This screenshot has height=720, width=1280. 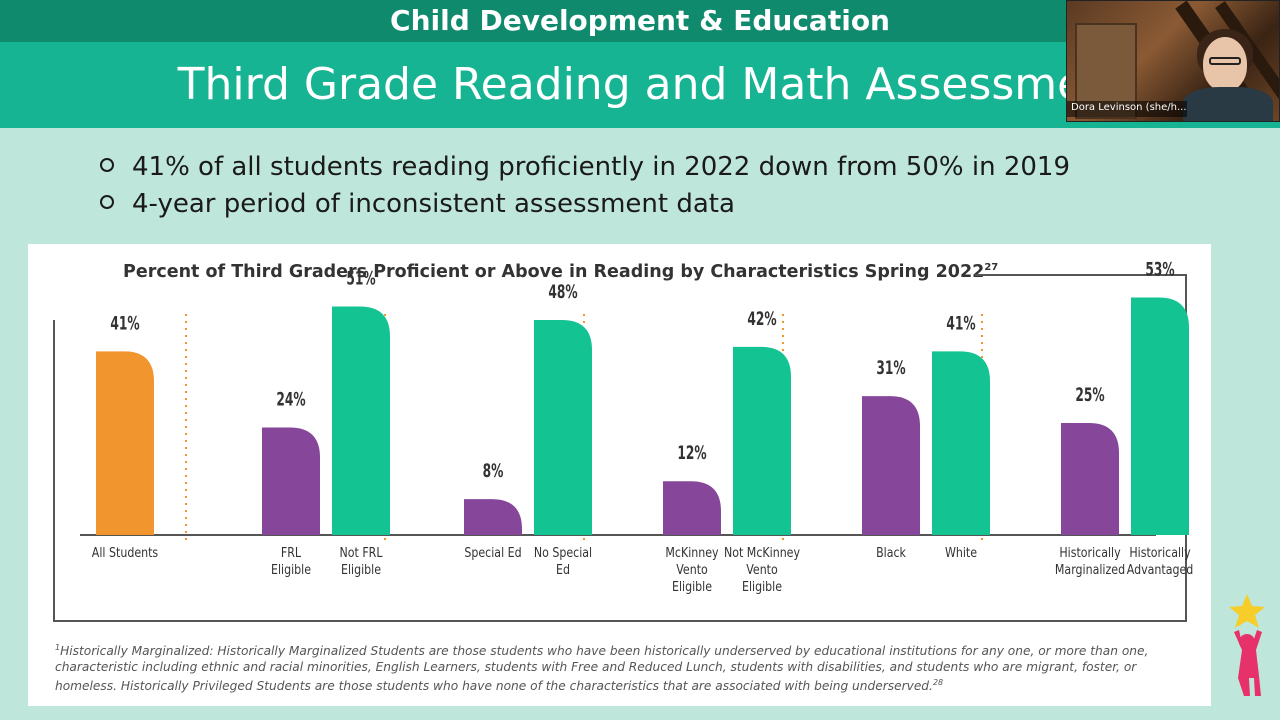 What do you see at coordinates (1090, 479) in the screenshot?
I see `bar-historically-marginalized` at bounding box center [1090, 479].